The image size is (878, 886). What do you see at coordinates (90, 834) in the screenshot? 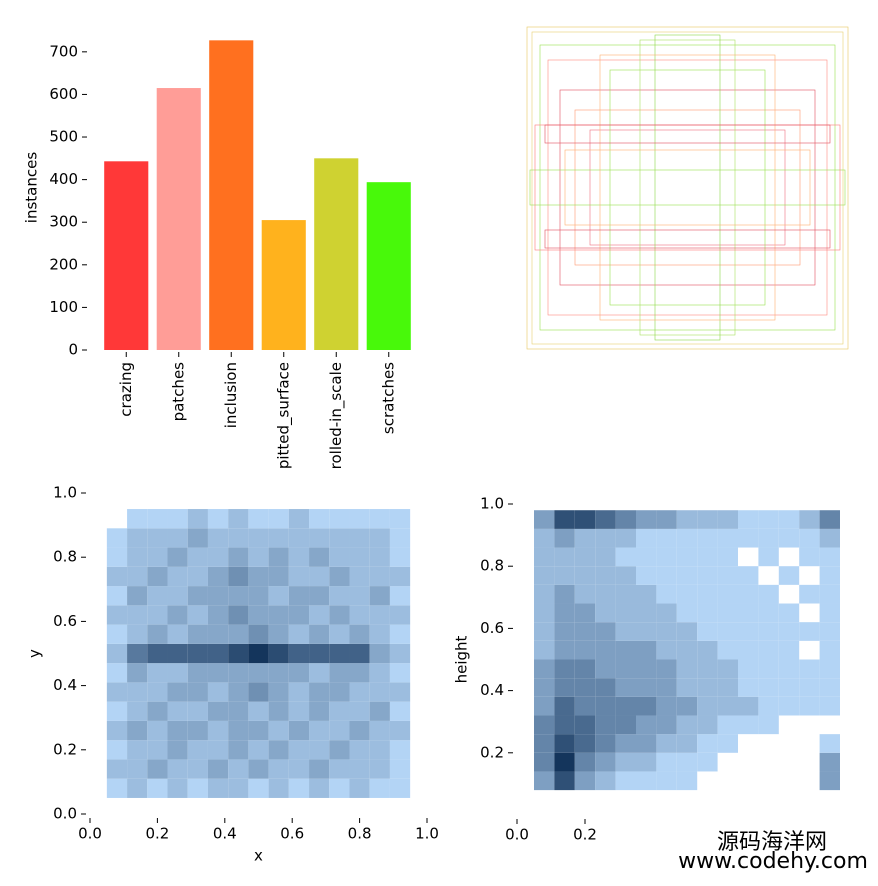
I see `x-tick-label: 0.0` at bounding box center [90, 834].